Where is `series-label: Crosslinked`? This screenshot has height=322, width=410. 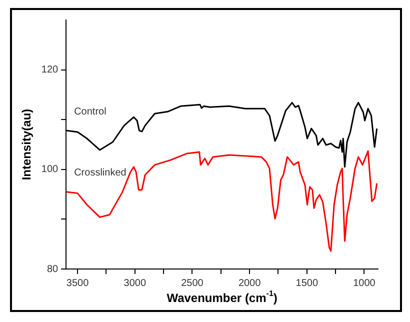 series-label: Crosslinked is located at coordinates (100, 173).